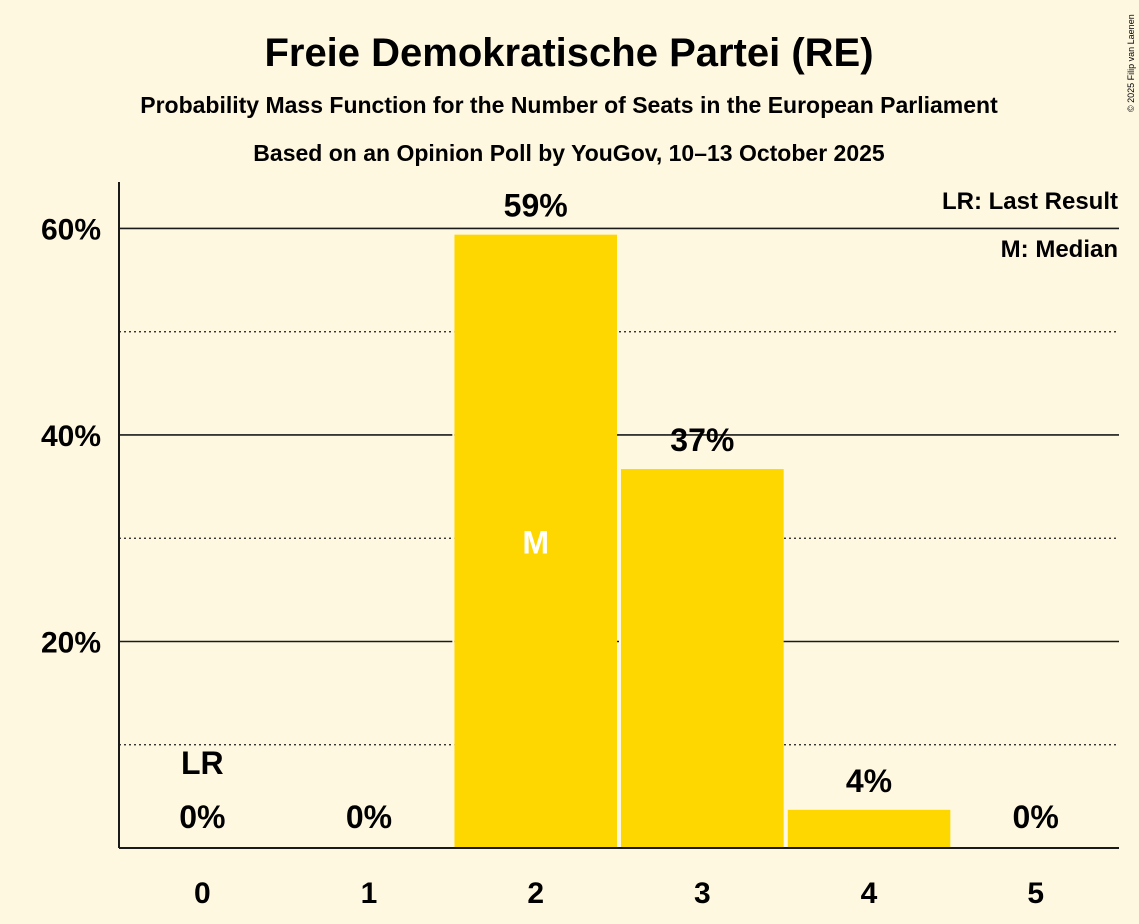 The width and height of the screenshot is (1139, 924). What do you see at coordinates (202, 763) in the screenshot?
I see `last-result-marker: LR` at bounding box center [202, 763].